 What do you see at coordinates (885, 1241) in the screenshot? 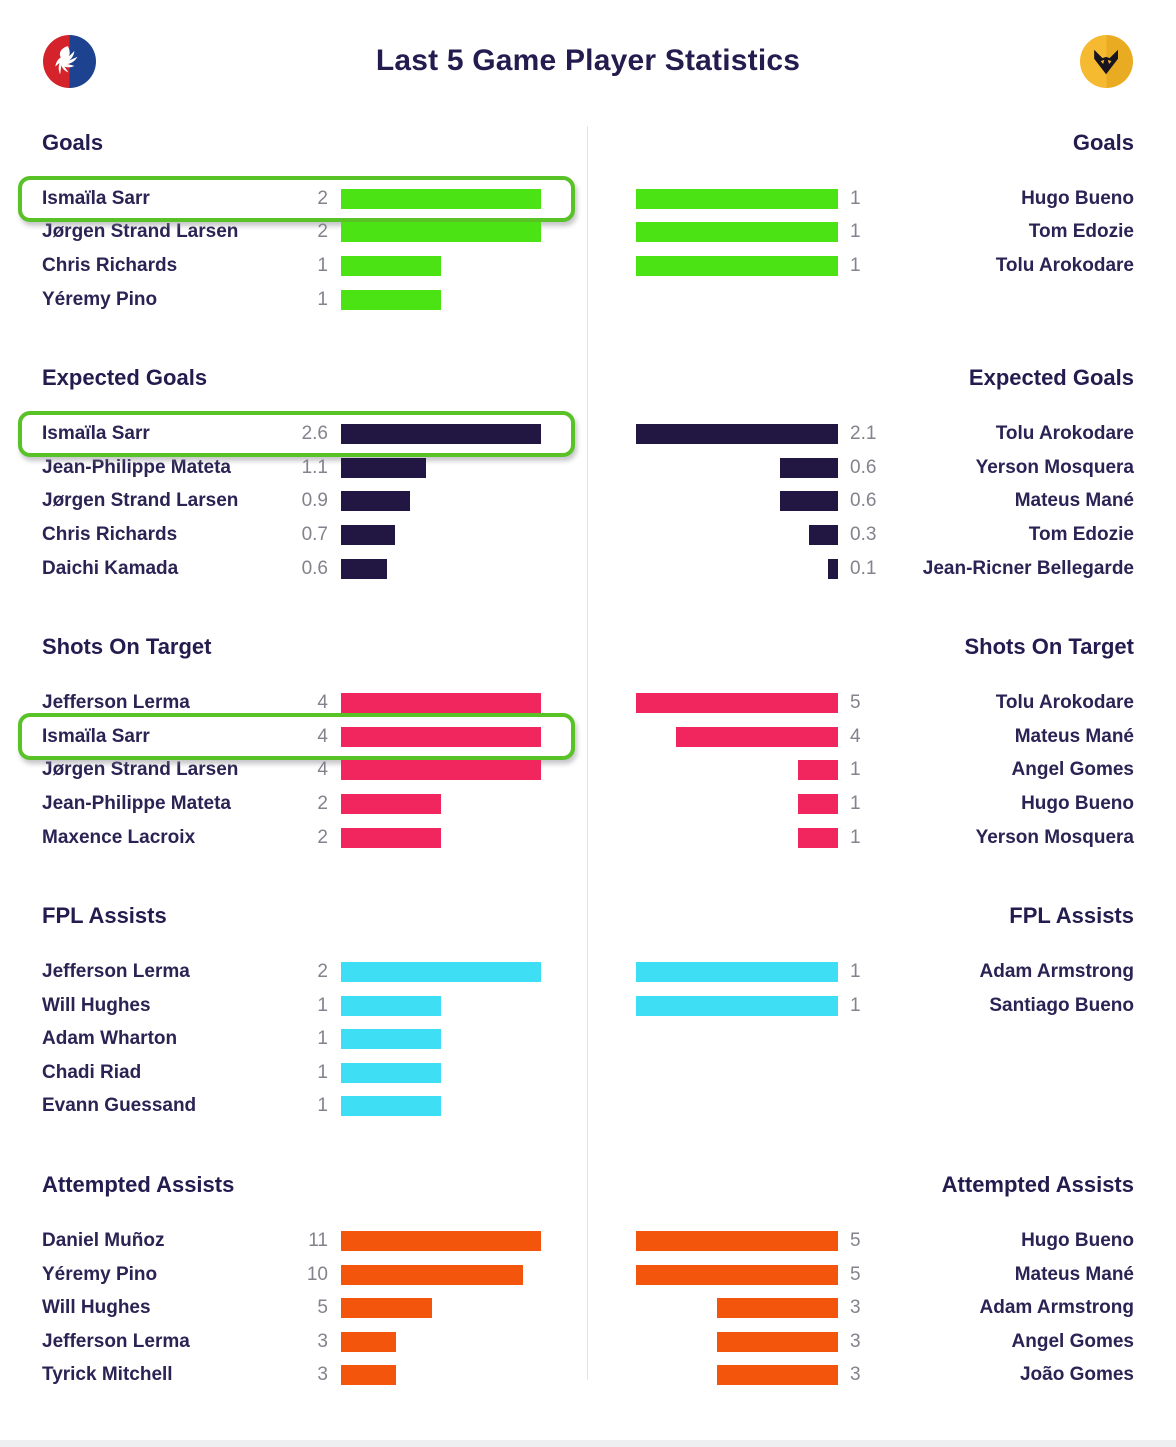
I see `player-row: 5 Hugo Bueno` at bounding box center [885, 1241].